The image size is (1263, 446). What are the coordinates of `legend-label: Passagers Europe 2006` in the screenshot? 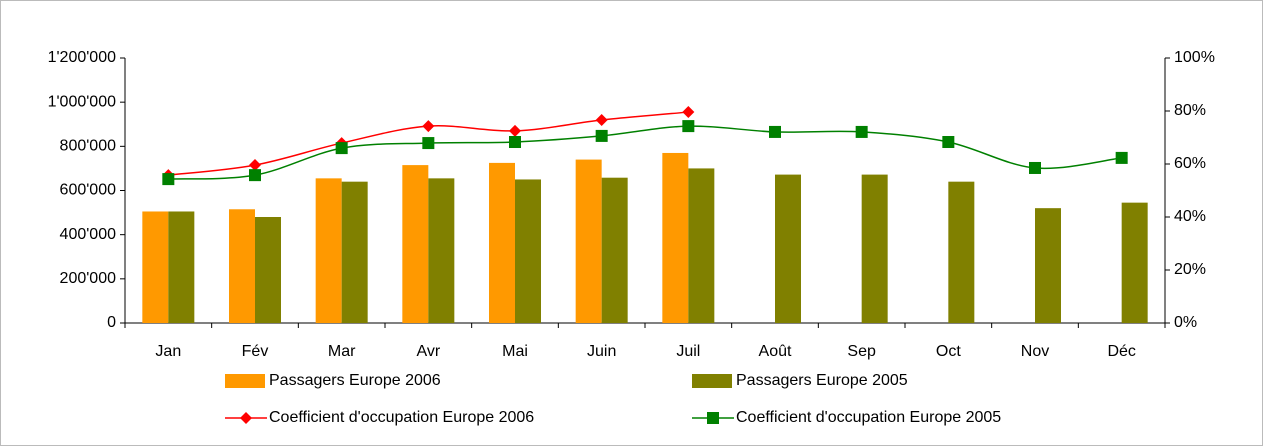 It's located at (355, 380).